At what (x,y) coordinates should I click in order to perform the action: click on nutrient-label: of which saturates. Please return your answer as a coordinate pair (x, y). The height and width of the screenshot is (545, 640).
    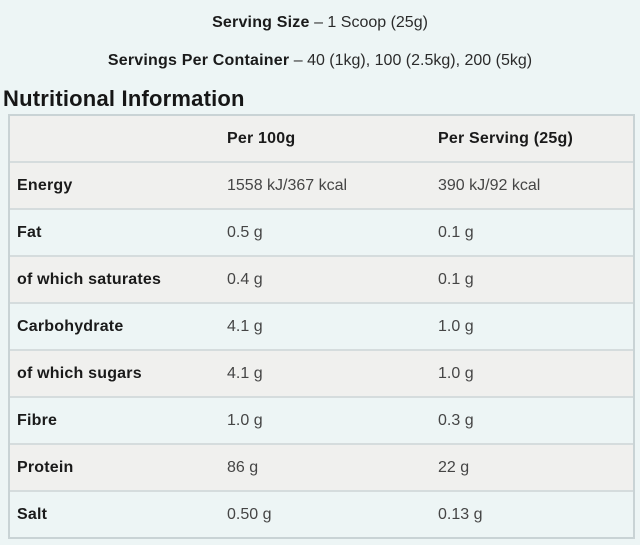
    Looking at the image, I should click on (118, 278).